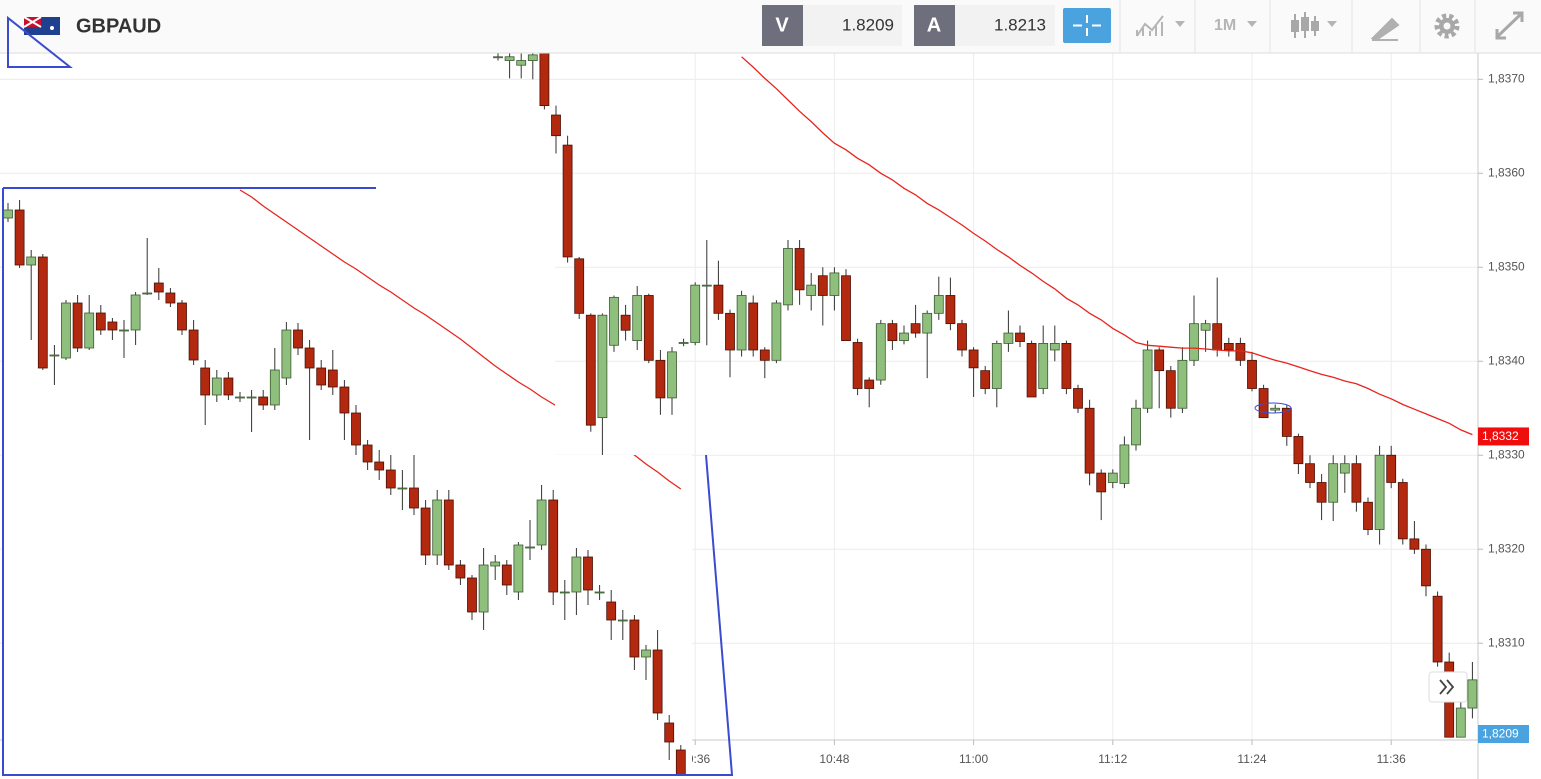 This screenshot has height=779, width=1541. I want to click on fullscreen-icon, so click(1509, 25).